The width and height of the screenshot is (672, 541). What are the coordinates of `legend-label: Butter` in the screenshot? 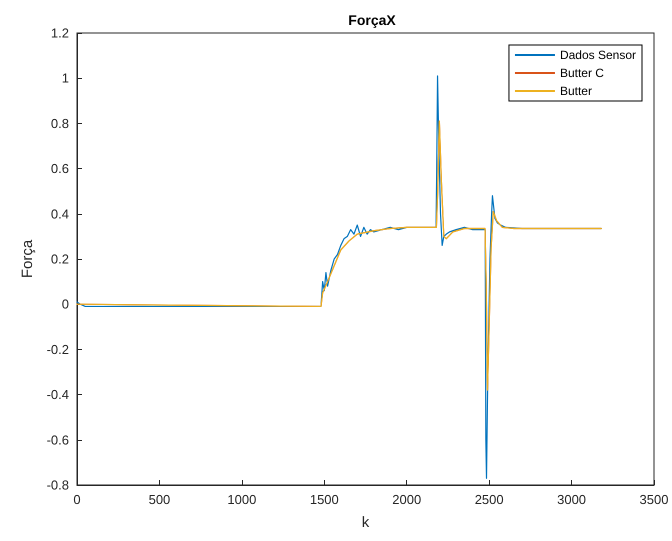 It's located at (576, 91).